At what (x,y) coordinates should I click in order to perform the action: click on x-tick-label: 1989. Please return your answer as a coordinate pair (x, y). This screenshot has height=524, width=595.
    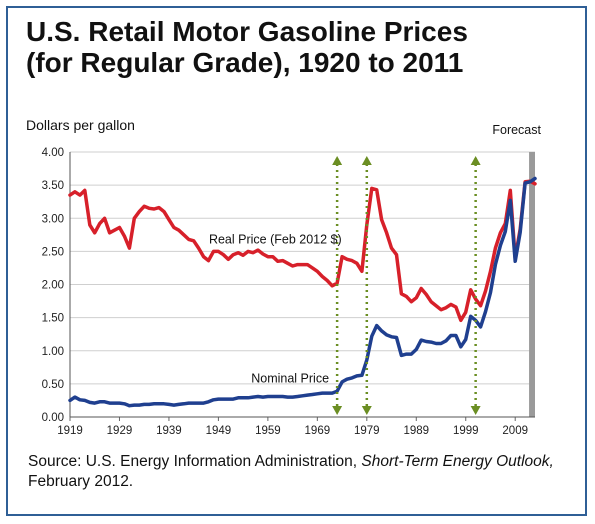
    Looking at the image, I should click on (416, 431).